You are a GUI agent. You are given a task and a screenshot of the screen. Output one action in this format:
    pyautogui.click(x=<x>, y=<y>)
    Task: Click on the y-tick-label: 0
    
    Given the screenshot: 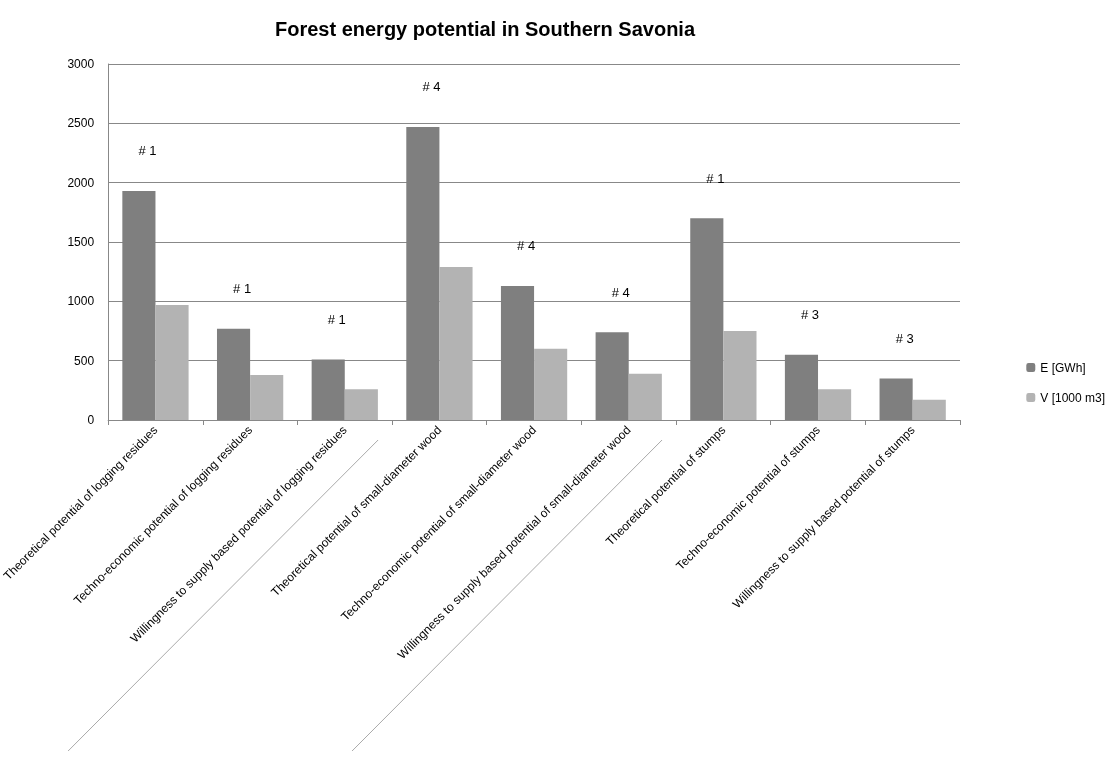 What is the action you would take?
    pyautogui.click(x=91, y=420)
    